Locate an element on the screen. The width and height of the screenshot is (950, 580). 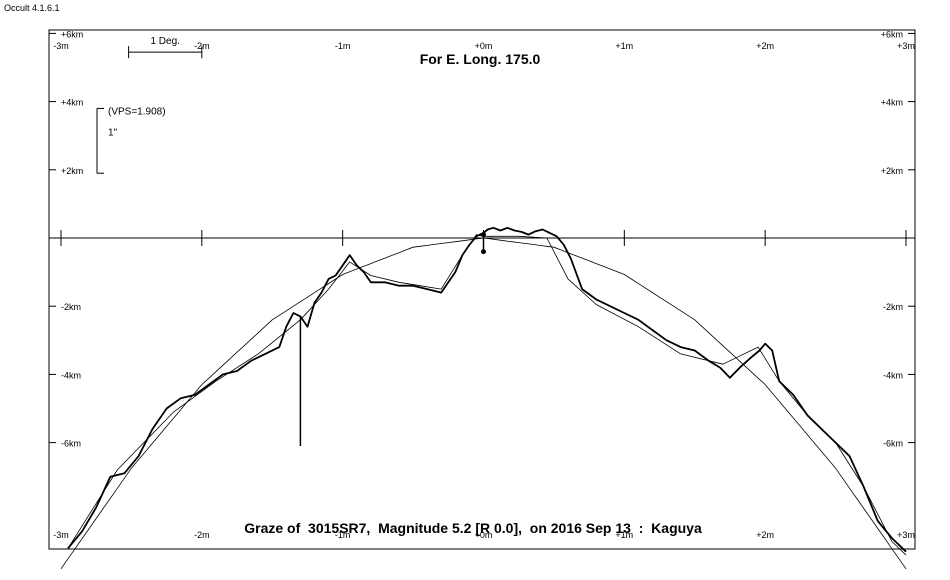
x-tick-label-top: -1m is located at coordinates (343, 46).